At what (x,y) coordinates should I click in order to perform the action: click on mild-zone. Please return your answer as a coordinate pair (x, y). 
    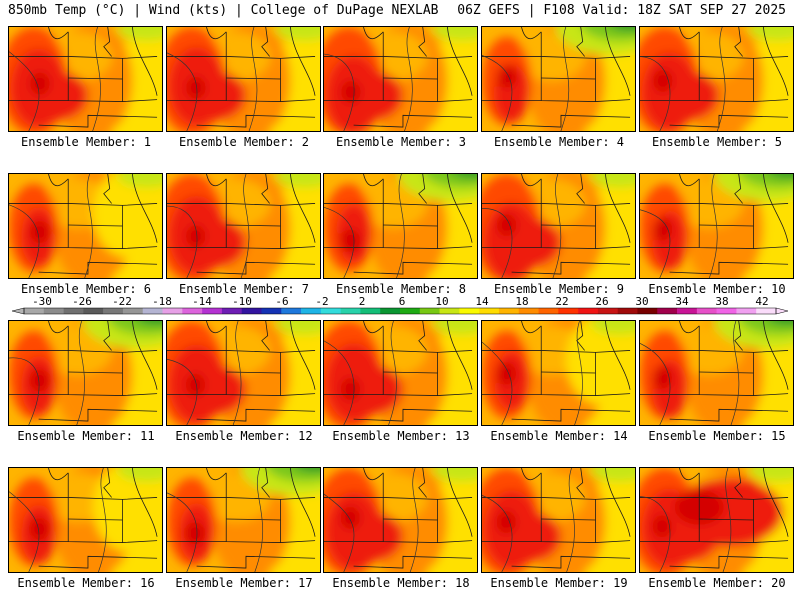
    Looking at the image, I should click on (127, 510).